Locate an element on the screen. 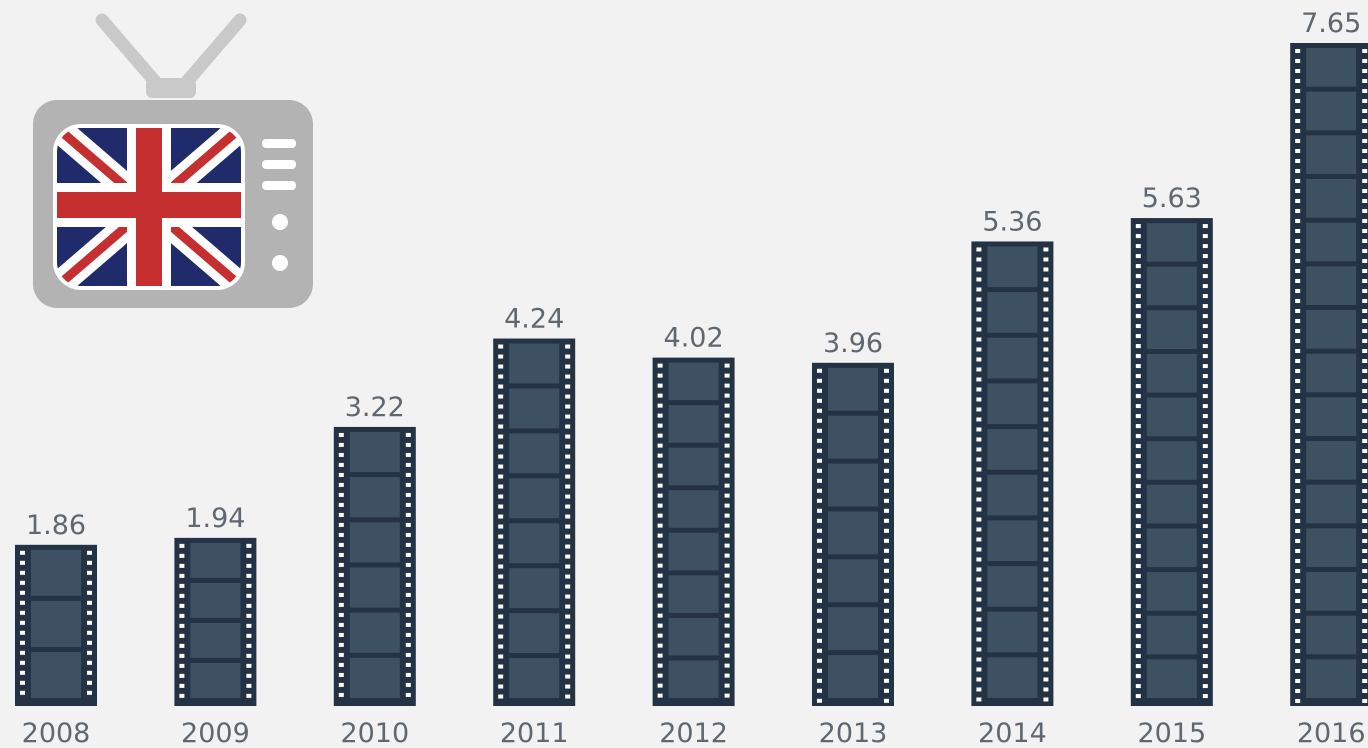 The height and width of the screenshot is (748, 1368). value-label-2010: 3.22 is located at coordinates (375, 407).